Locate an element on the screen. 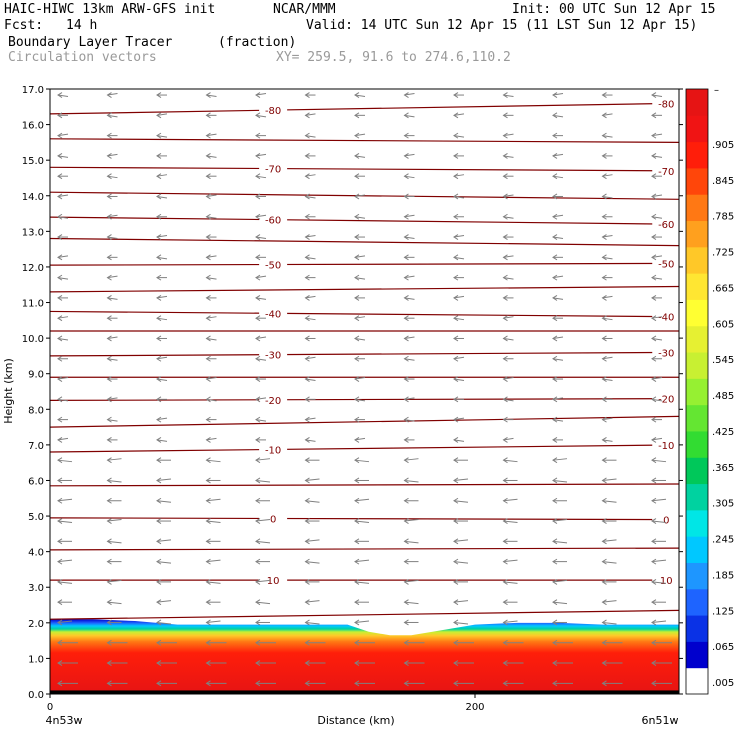 Image resolution: width=740 pixels, height=740 pixels. colorbar-label: .785 is located at coordinates (723, 217).